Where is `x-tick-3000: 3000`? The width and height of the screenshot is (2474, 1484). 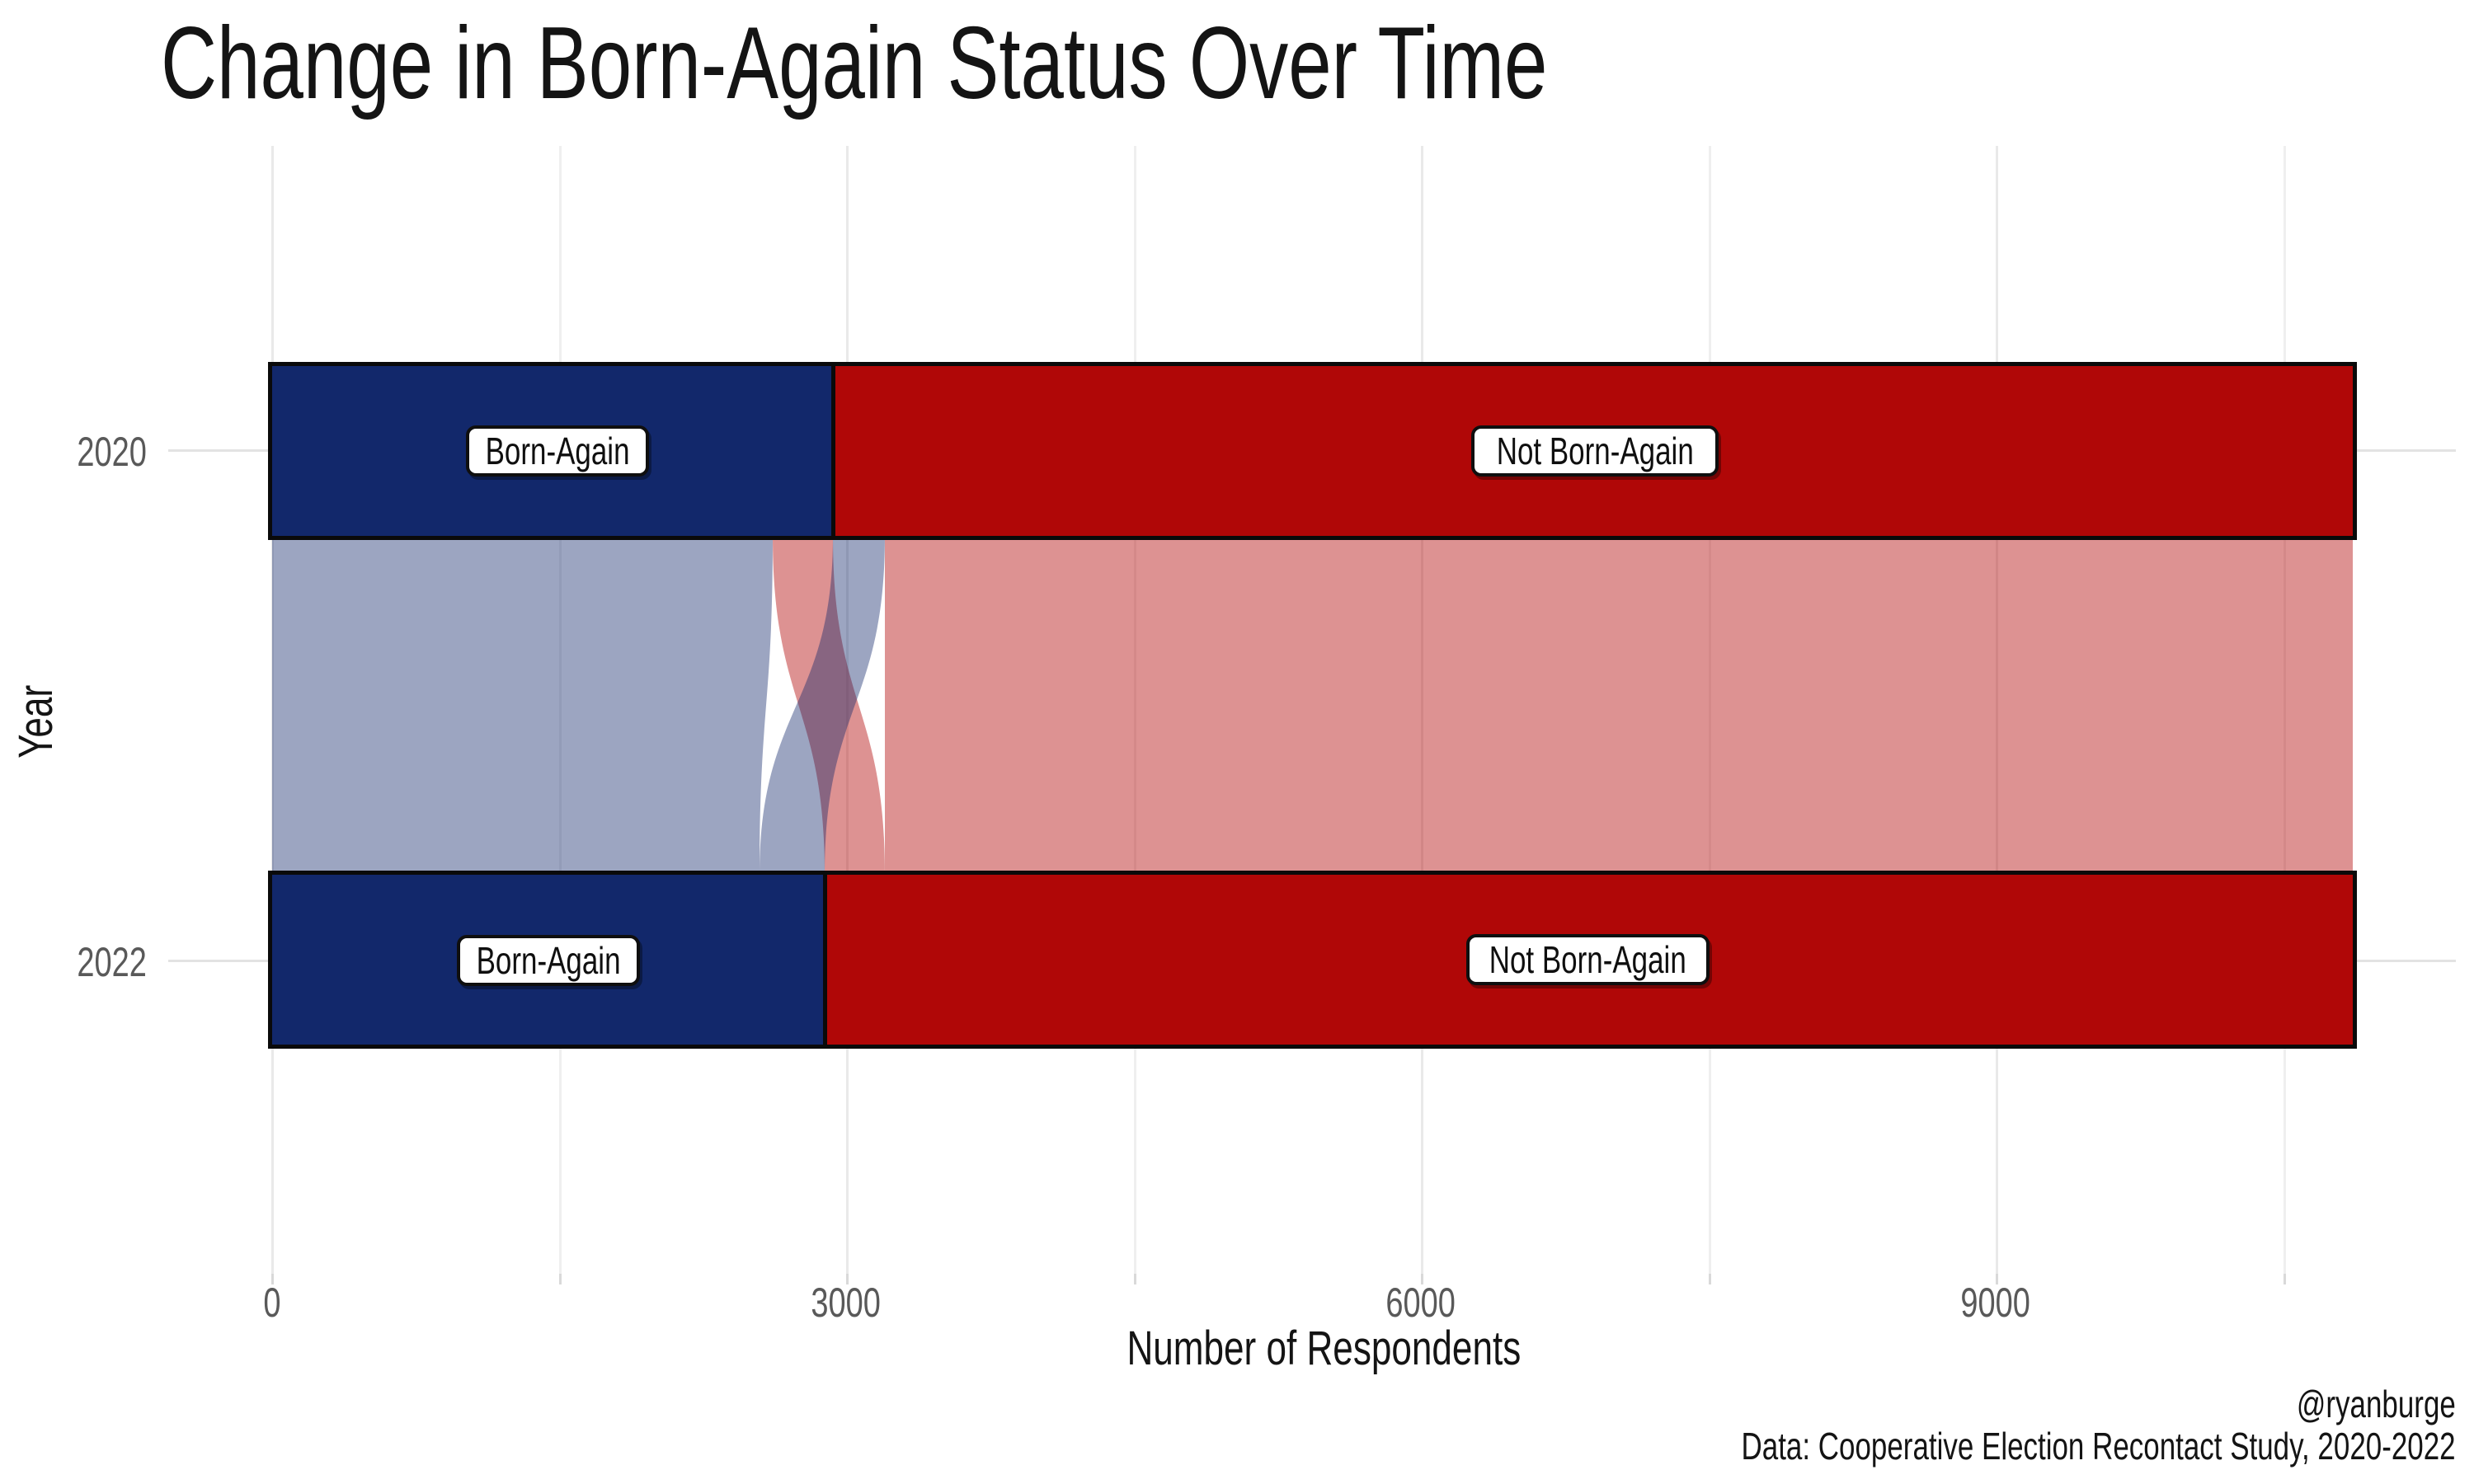 x-tick-3000: 3000 is located at coordinates (846, 1303).